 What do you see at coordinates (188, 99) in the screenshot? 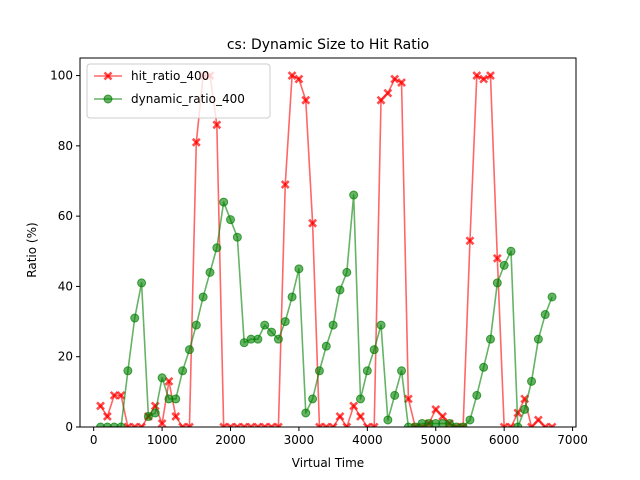
I see `legend-label-dynamic-ratio-400: dynamic_ratio_400` at bounding box center [188, 99].